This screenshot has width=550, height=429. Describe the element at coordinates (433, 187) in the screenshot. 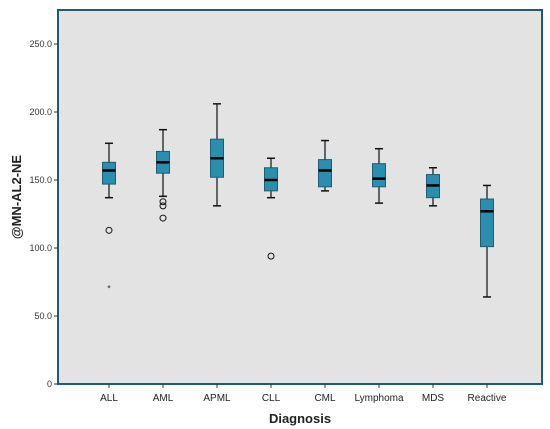

I see `box-mds` at that location.